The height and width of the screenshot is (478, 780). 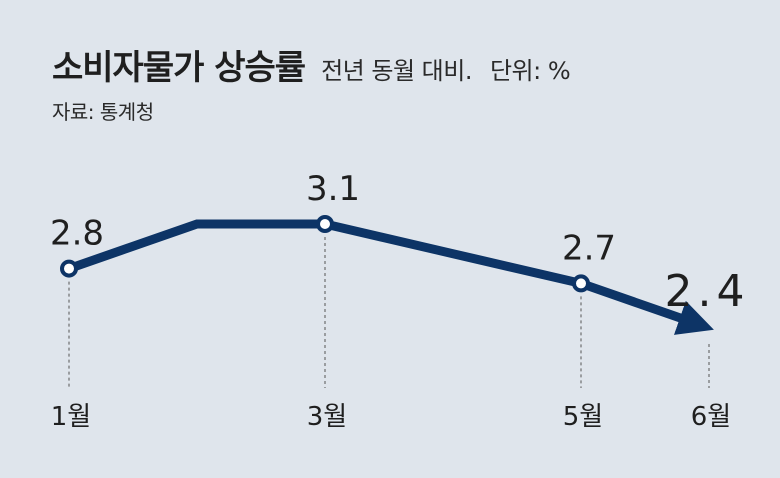 What do you see at coordinates (103, 112) in the screenshot?
I see `source-label: 자료: 통계청` at bounding box center [103, 112].